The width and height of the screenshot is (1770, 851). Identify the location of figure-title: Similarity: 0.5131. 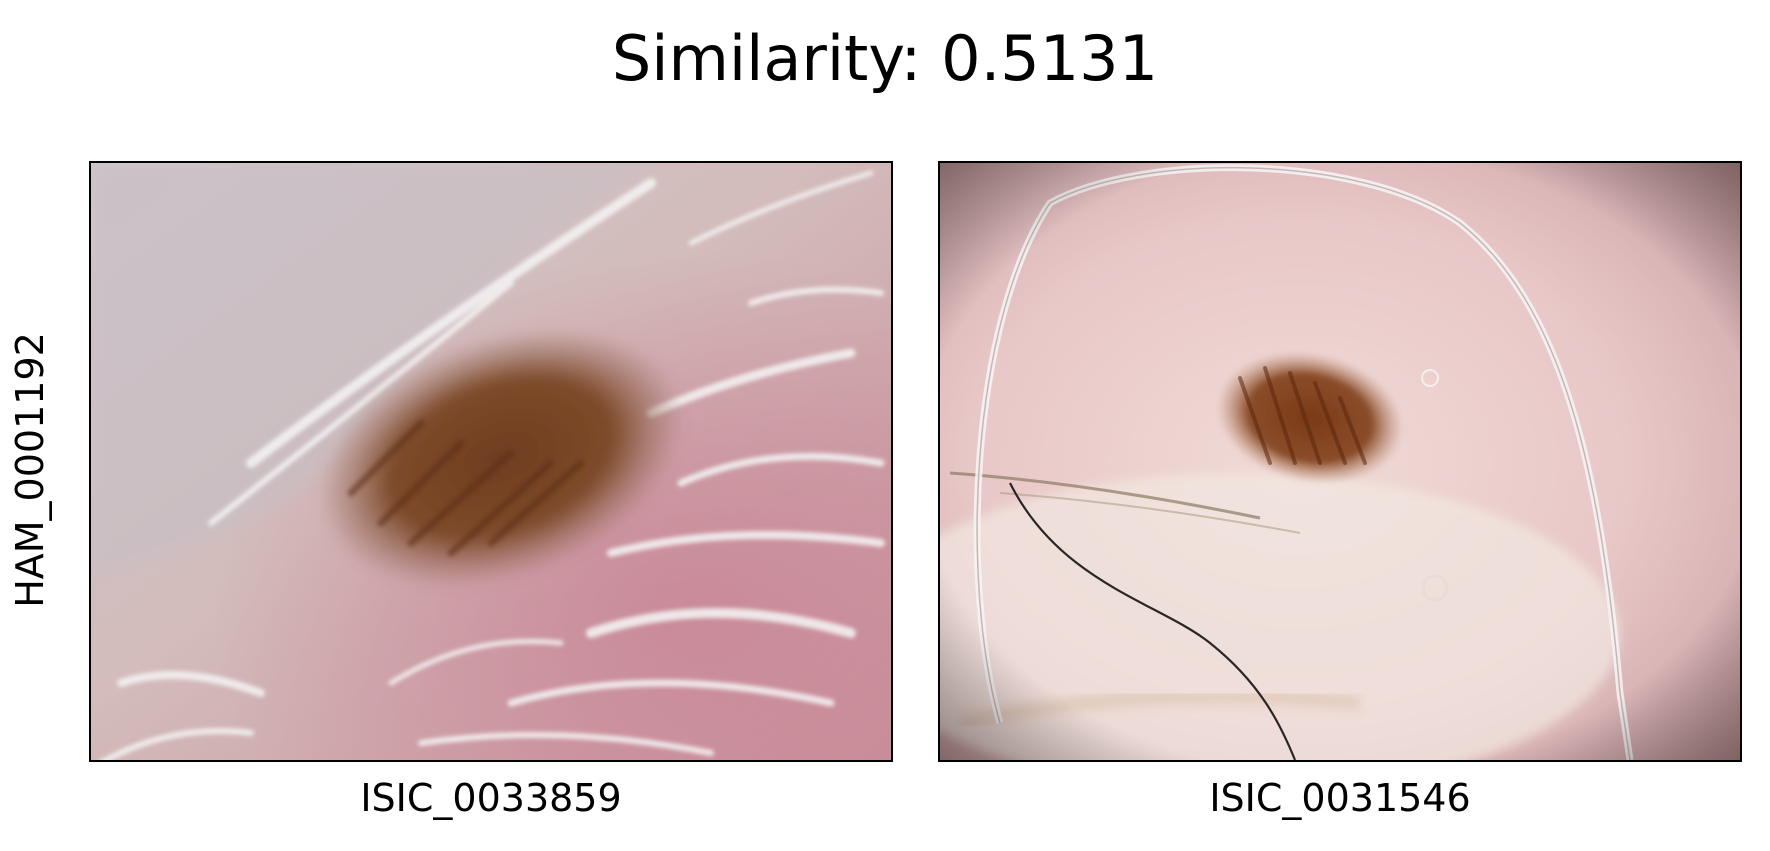
(885, 58).